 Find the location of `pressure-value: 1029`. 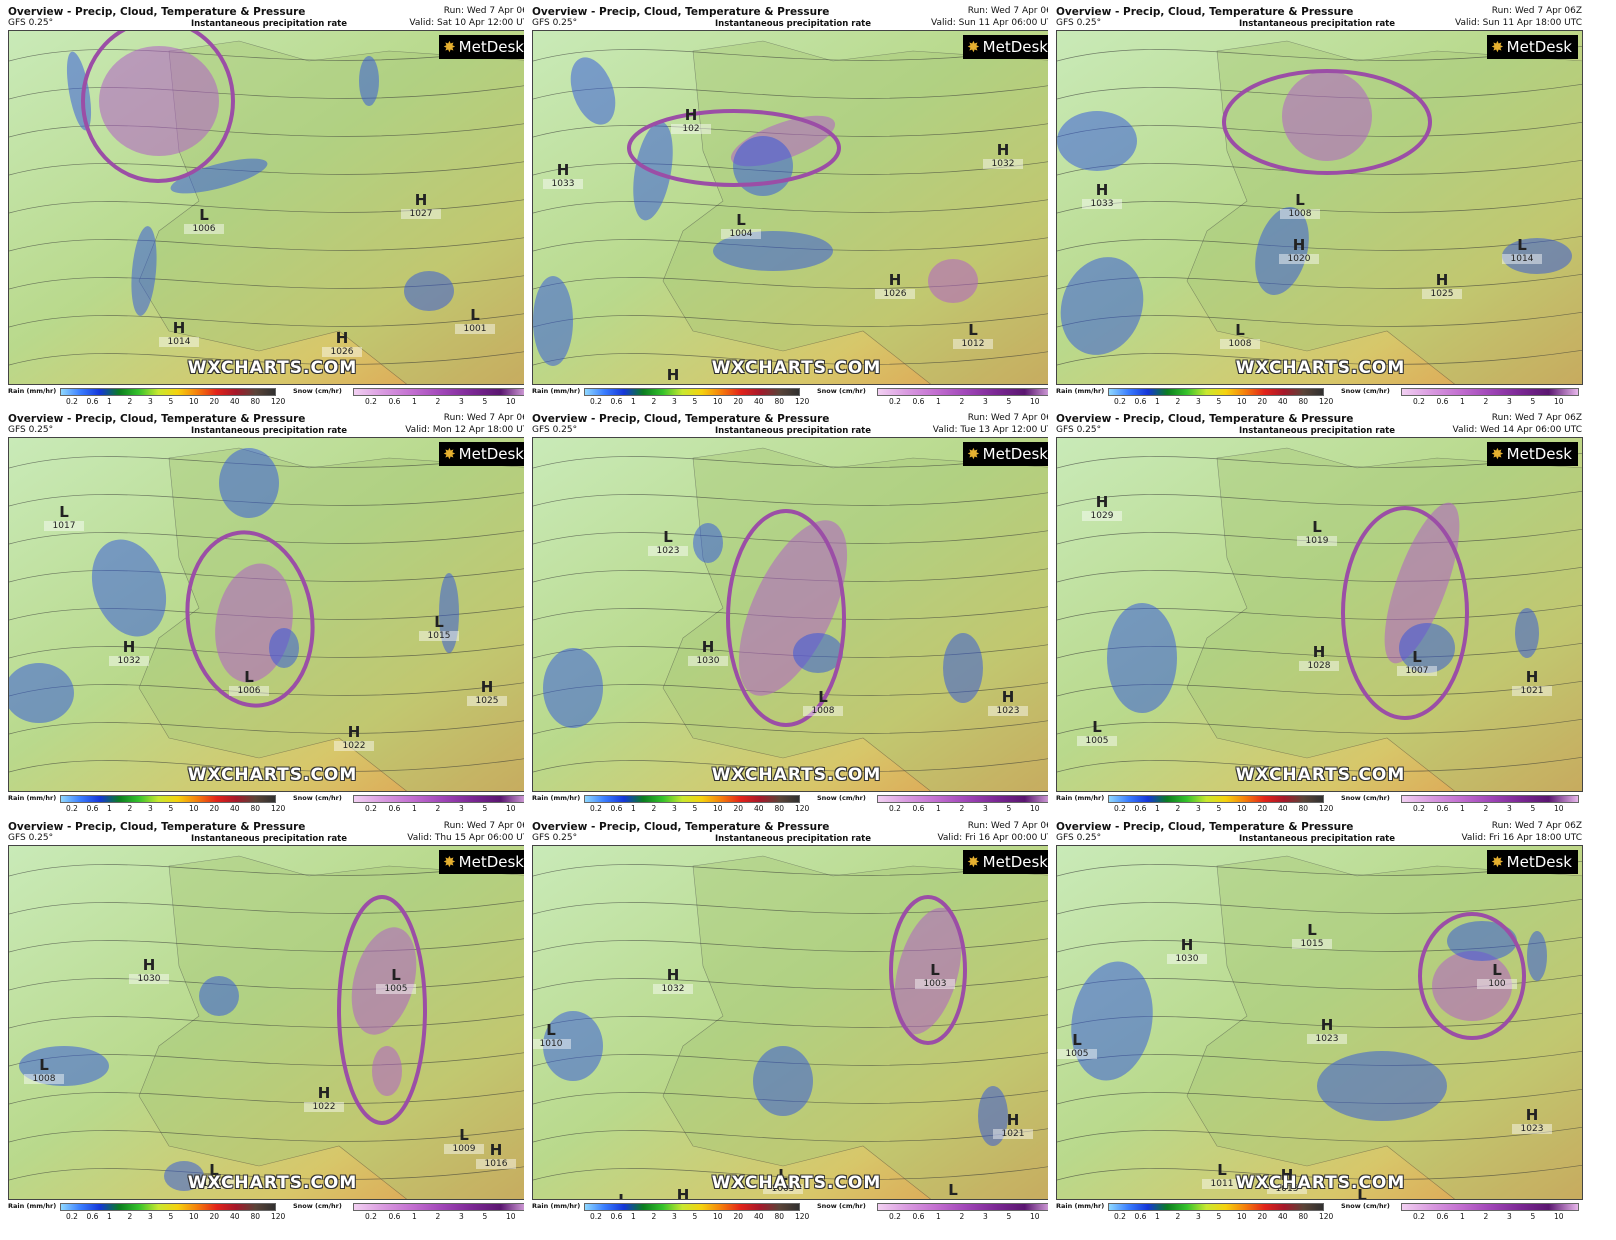

pressure-value: 1029 is located at coordinates (1102, 516).